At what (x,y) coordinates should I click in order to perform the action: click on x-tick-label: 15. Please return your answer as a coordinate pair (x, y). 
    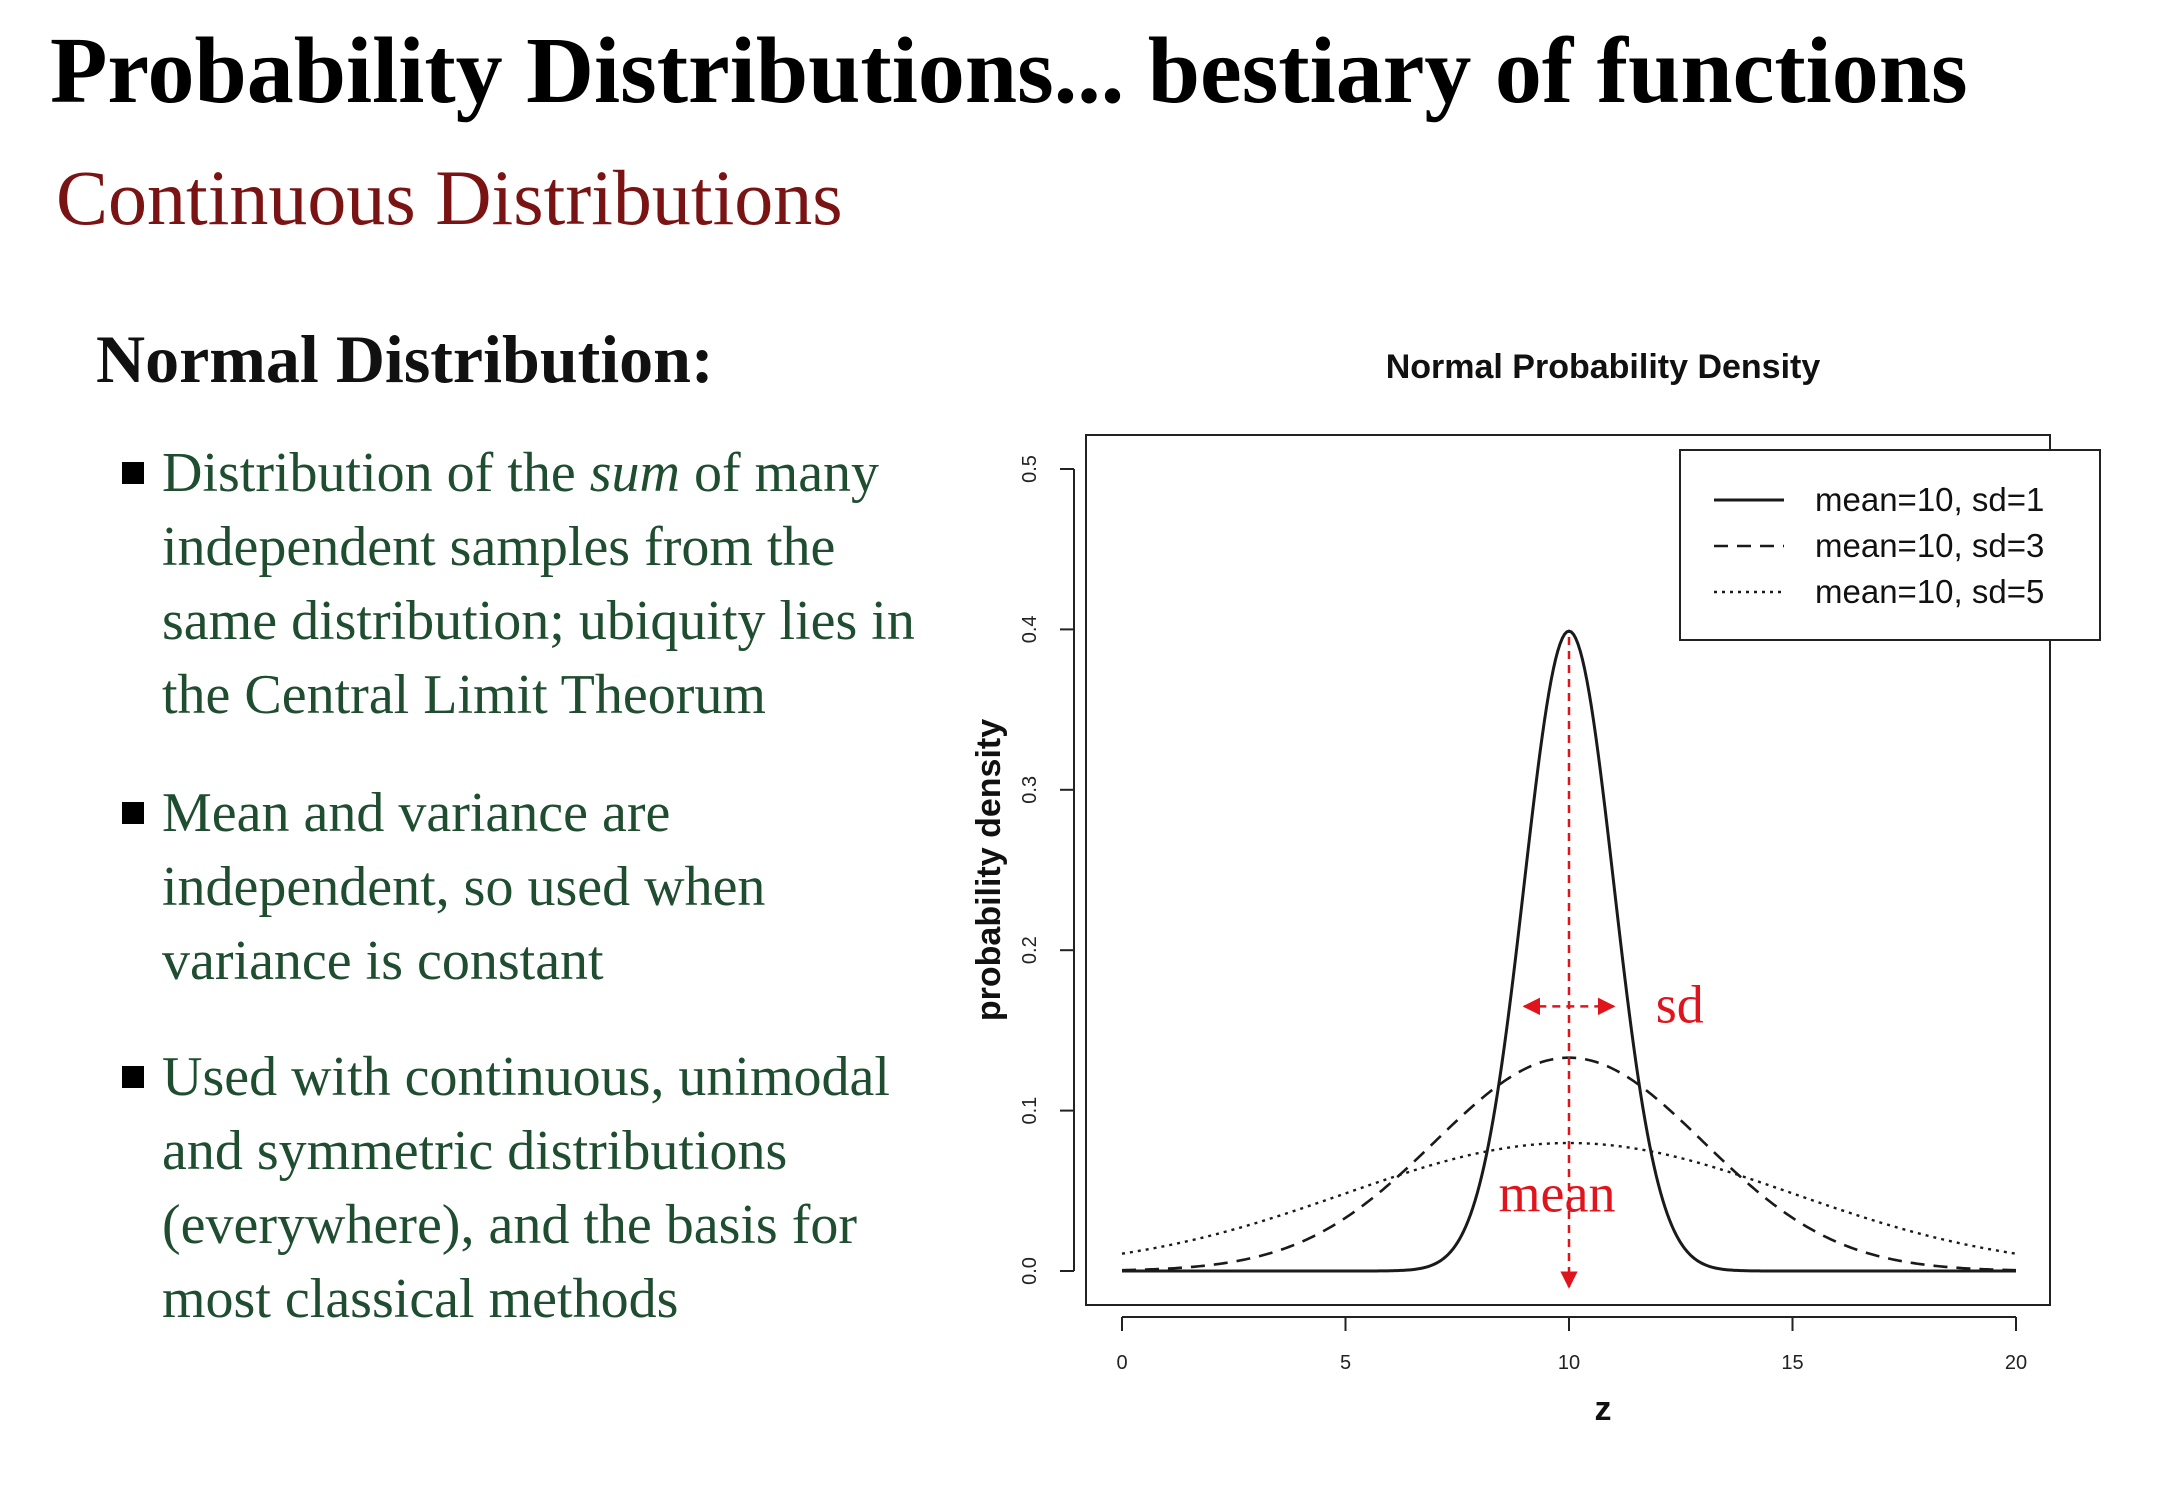
    Looking at the image, I should click on (1792, 1363).